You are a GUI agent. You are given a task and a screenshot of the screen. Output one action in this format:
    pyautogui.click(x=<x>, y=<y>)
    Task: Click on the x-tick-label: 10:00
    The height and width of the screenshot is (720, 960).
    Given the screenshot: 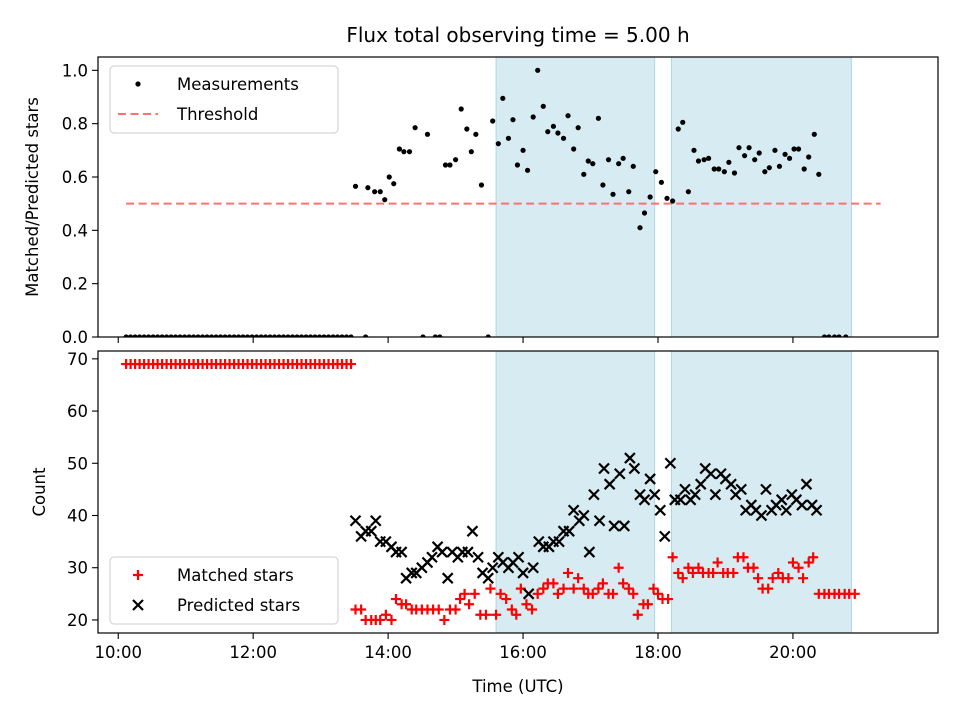 What is the action you would take?
    pyautogui.click(x=118, y=652)
    